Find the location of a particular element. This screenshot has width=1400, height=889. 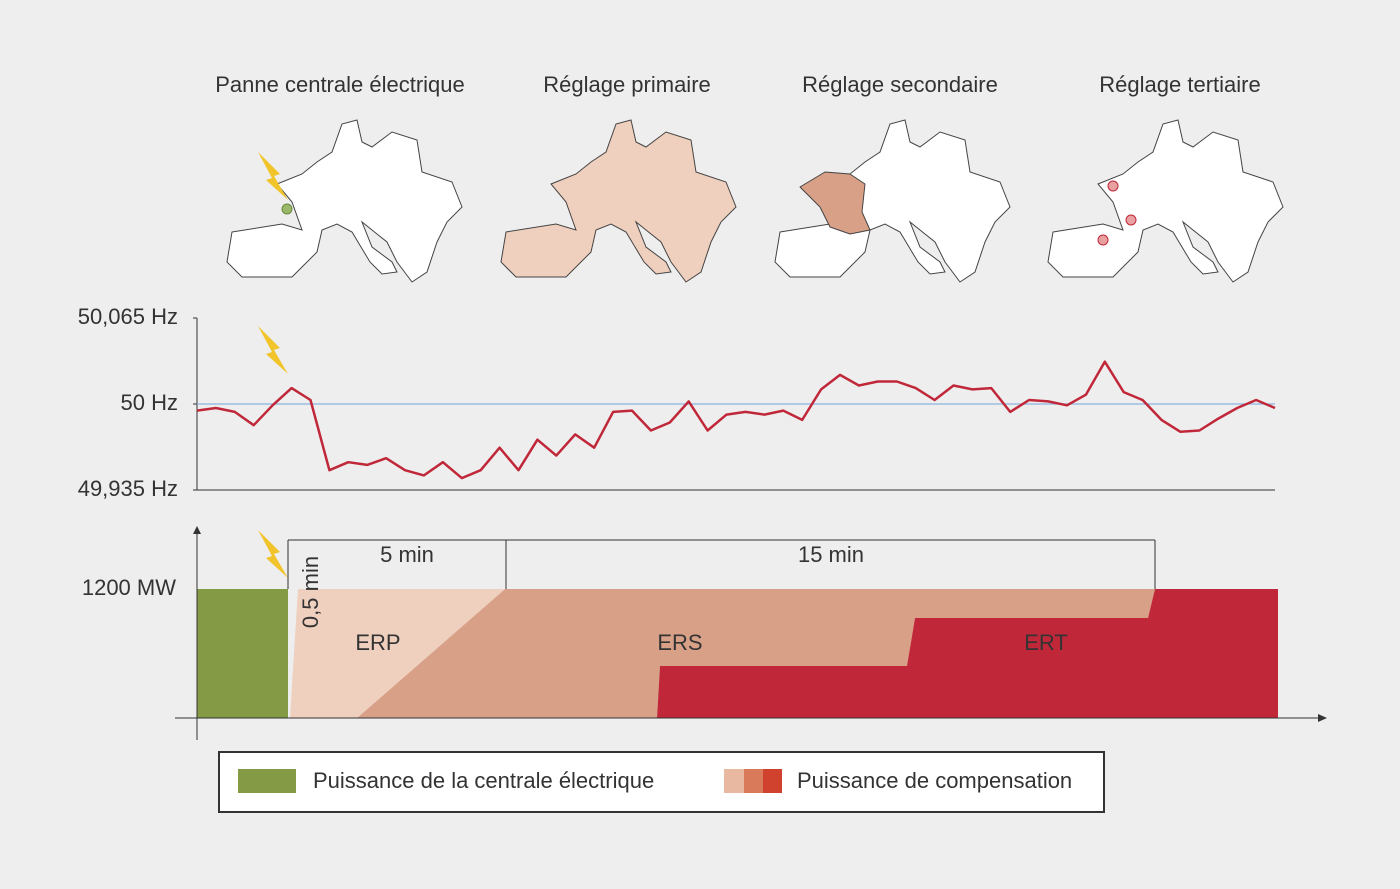

duration-label: 5 min is located at coordinates (407, 554).